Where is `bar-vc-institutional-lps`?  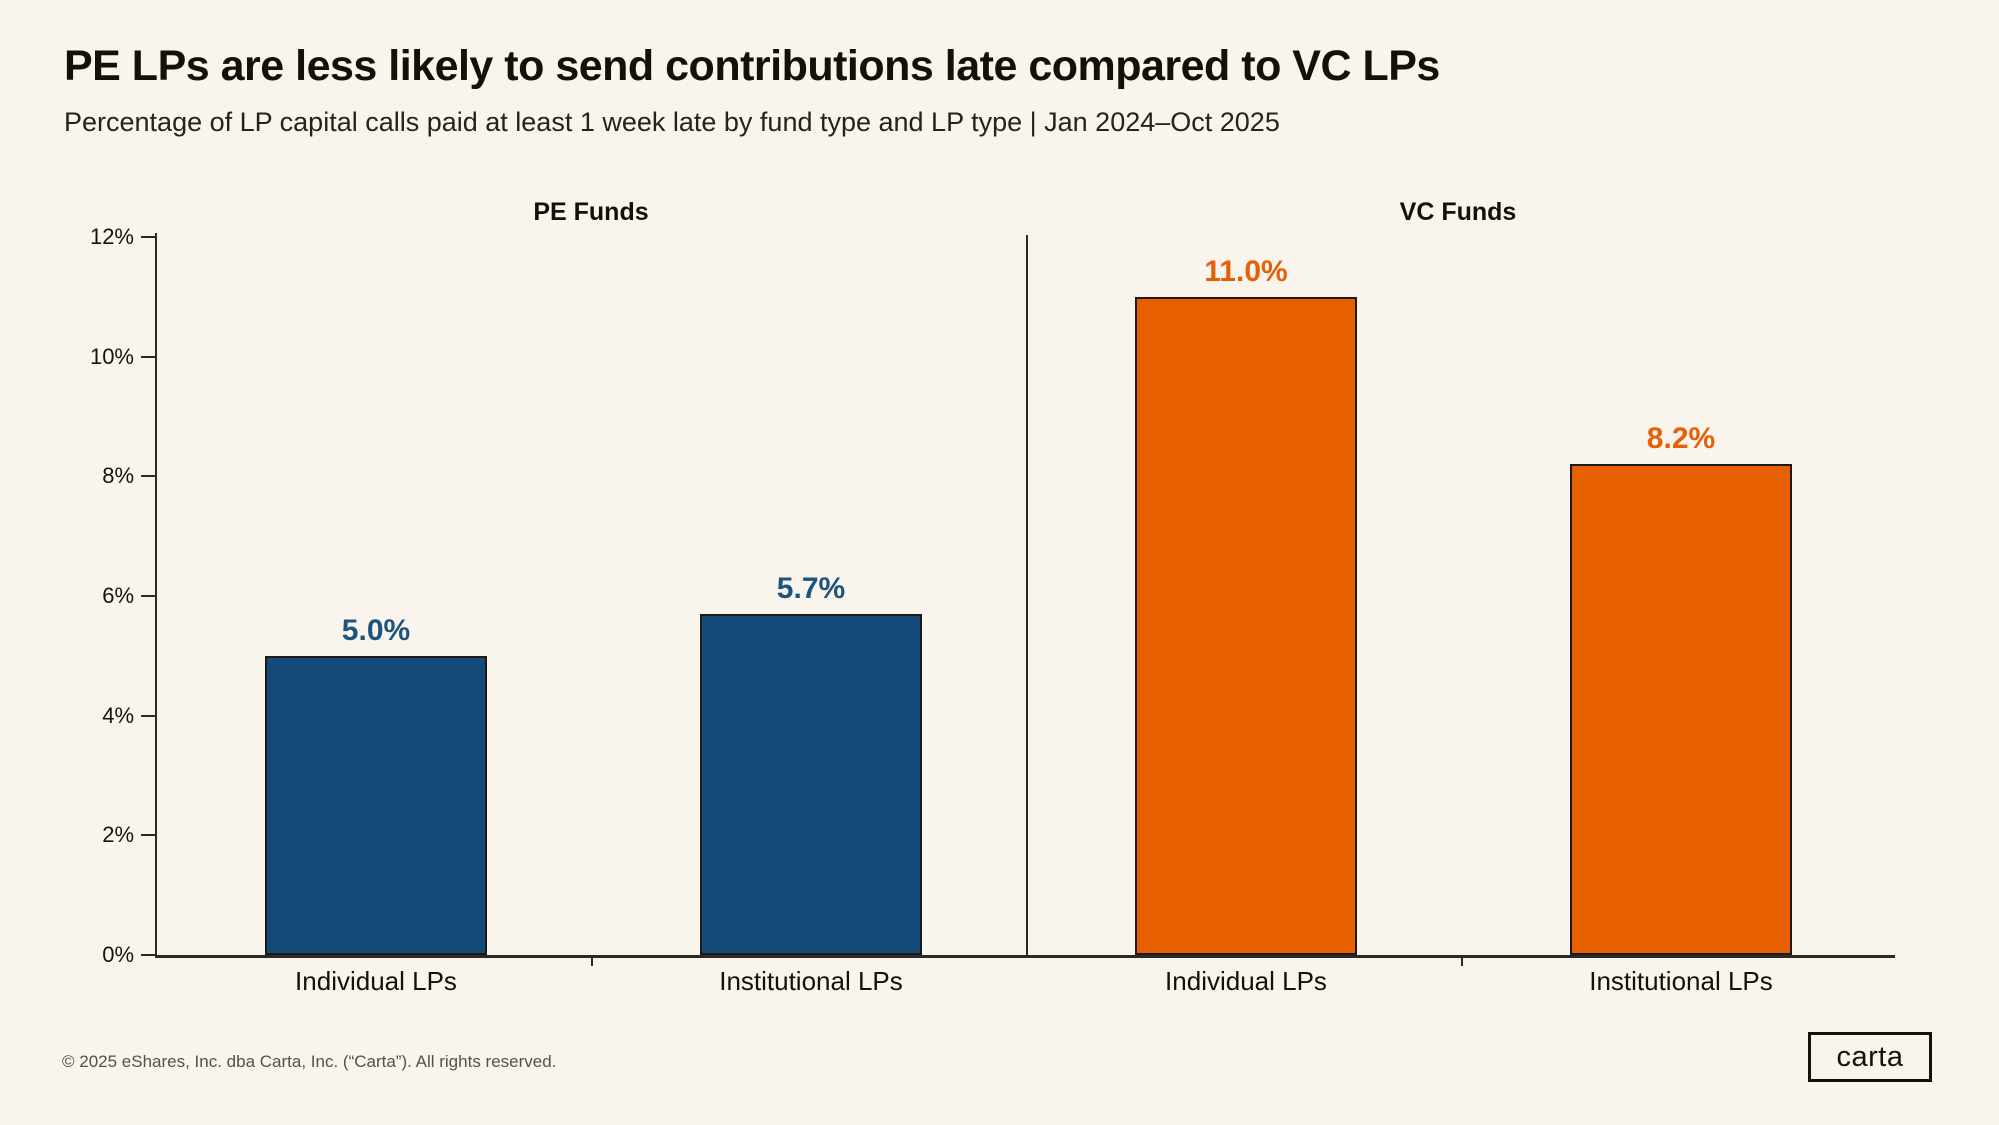
bar-vc-institutional-lps is located at coordinates (1681, 709).